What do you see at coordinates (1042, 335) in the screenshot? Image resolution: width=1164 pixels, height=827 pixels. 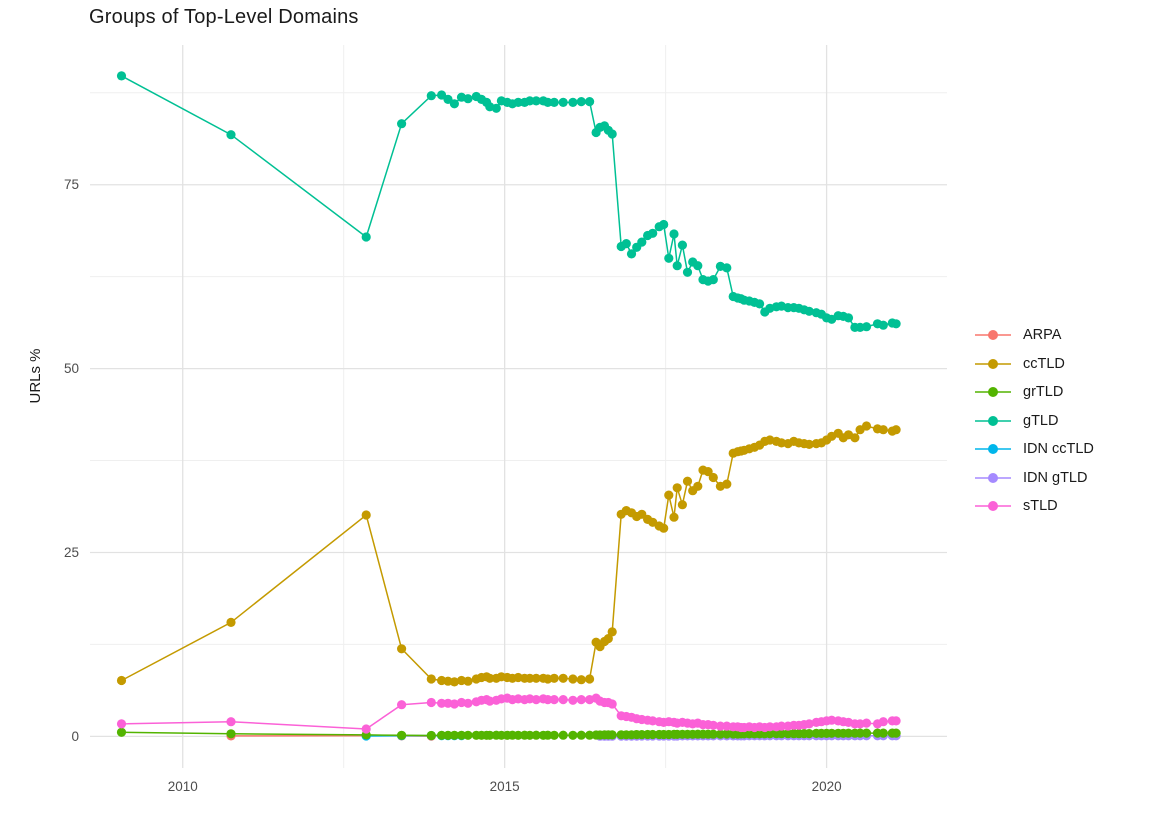 I see `legend-item-label: ARPA` at bounding box center [1042, 335].